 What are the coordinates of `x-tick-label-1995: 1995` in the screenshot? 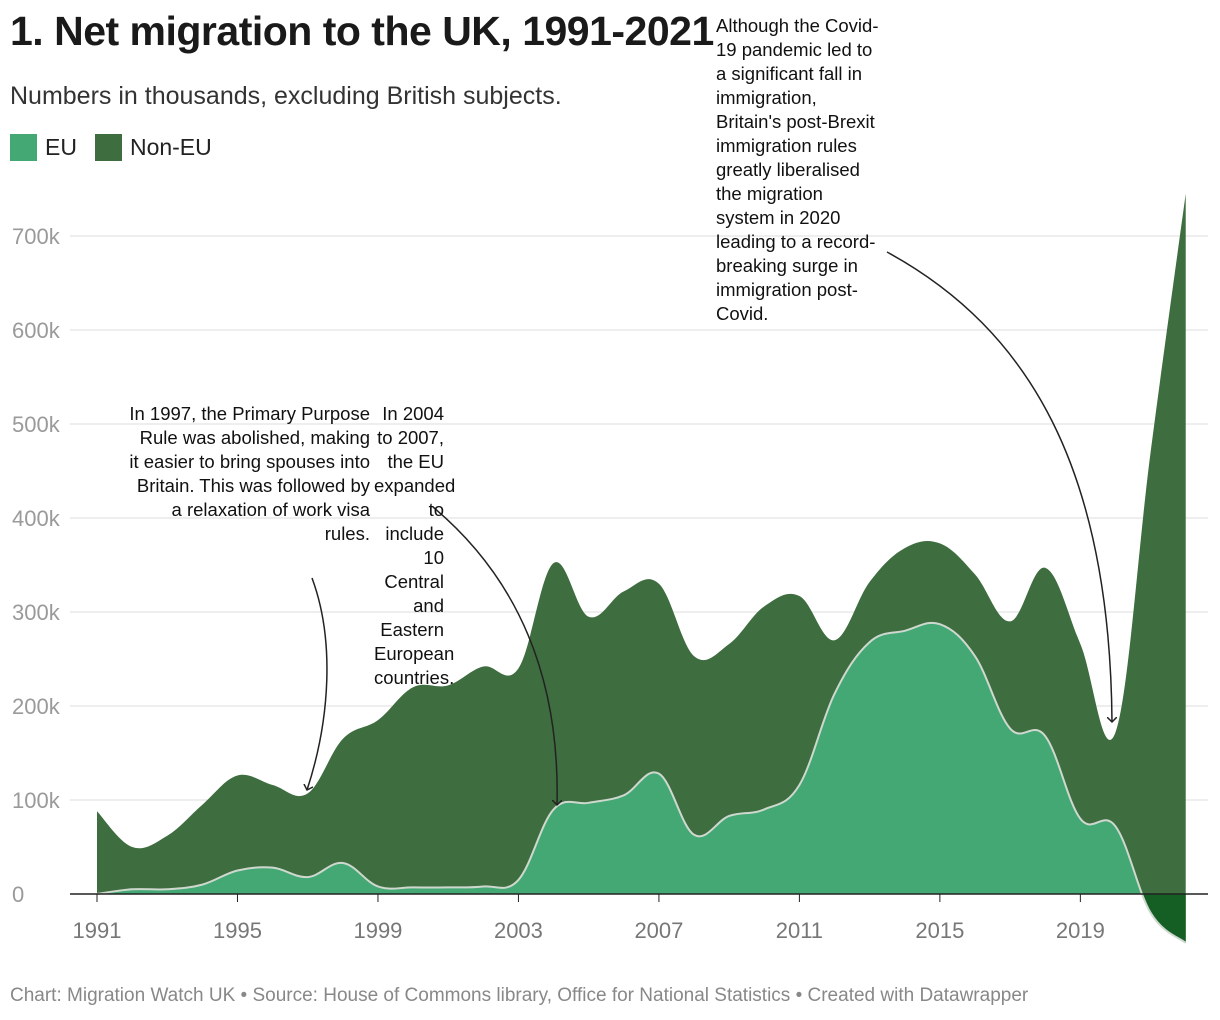 It's located at (237, 930).